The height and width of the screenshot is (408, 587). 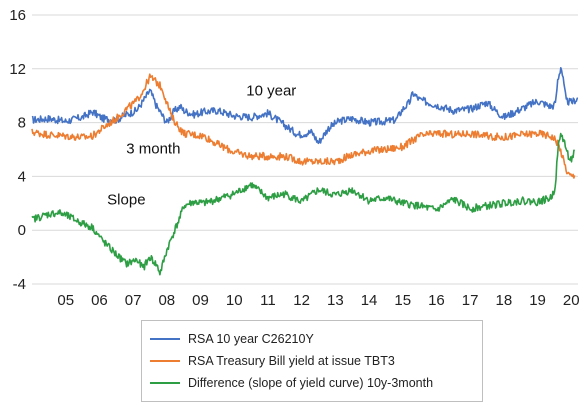 What do you see at coordinates (369, 300) in the screenshot?
I see `x-tick-label: 14` at bounding box center [369, 300].